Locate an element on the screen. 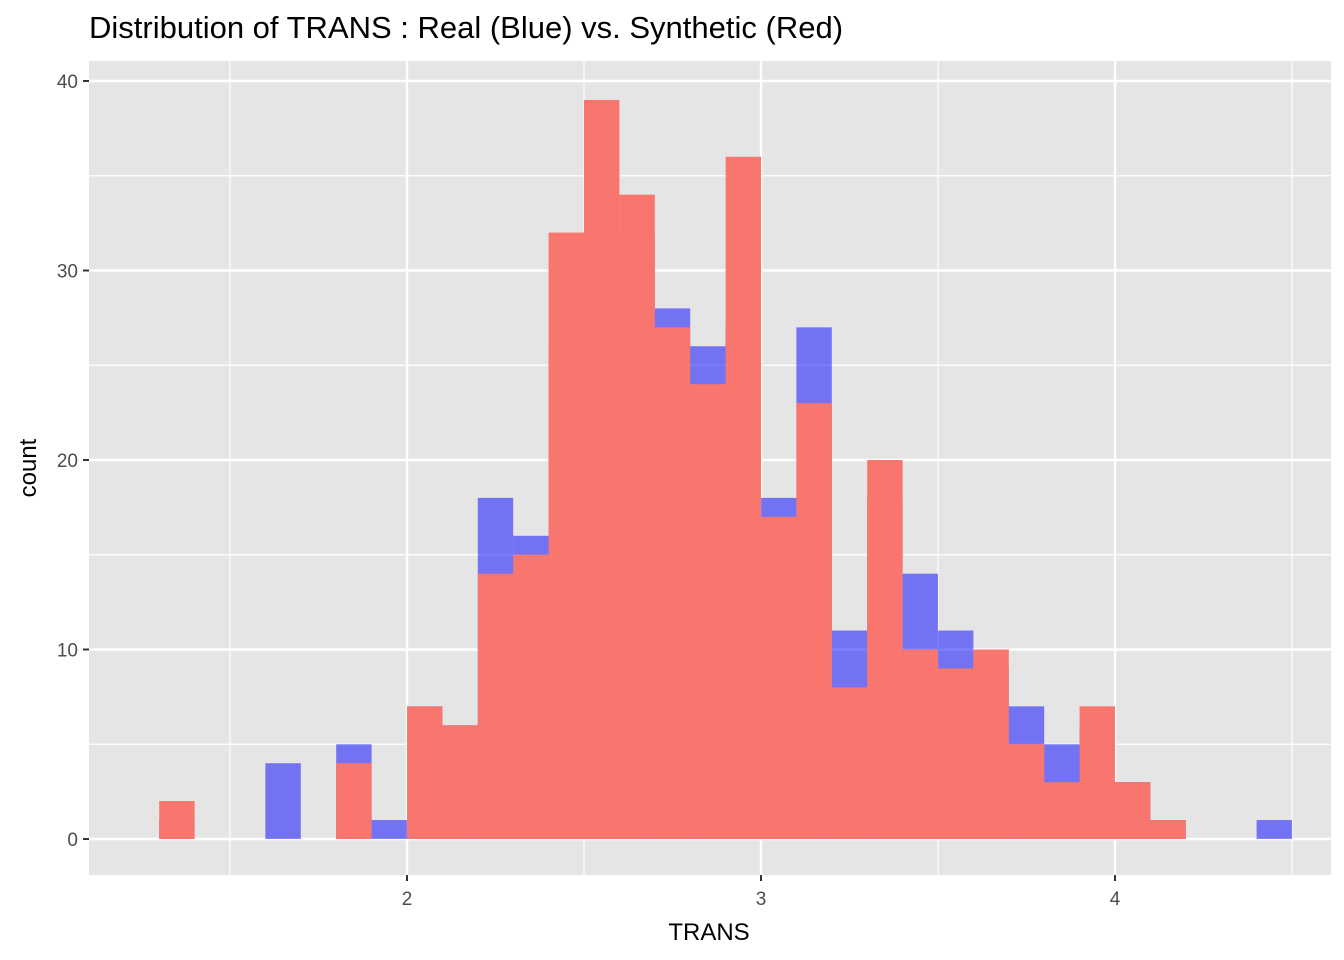 The height and width of the screenshot is (960, 1344). x-tick-label: 3 is located at coordinates (761, 899).